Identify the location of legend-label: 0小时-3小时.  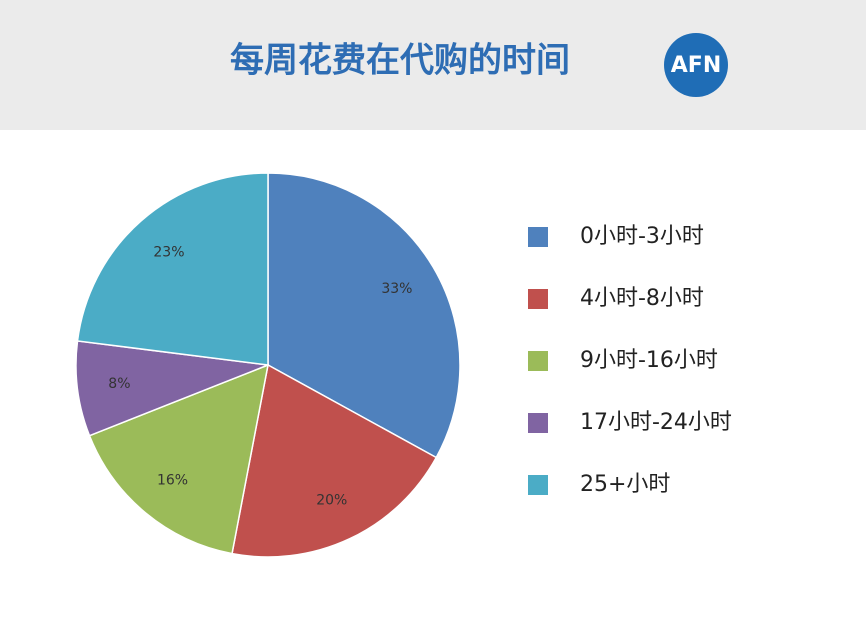
(642, 236).